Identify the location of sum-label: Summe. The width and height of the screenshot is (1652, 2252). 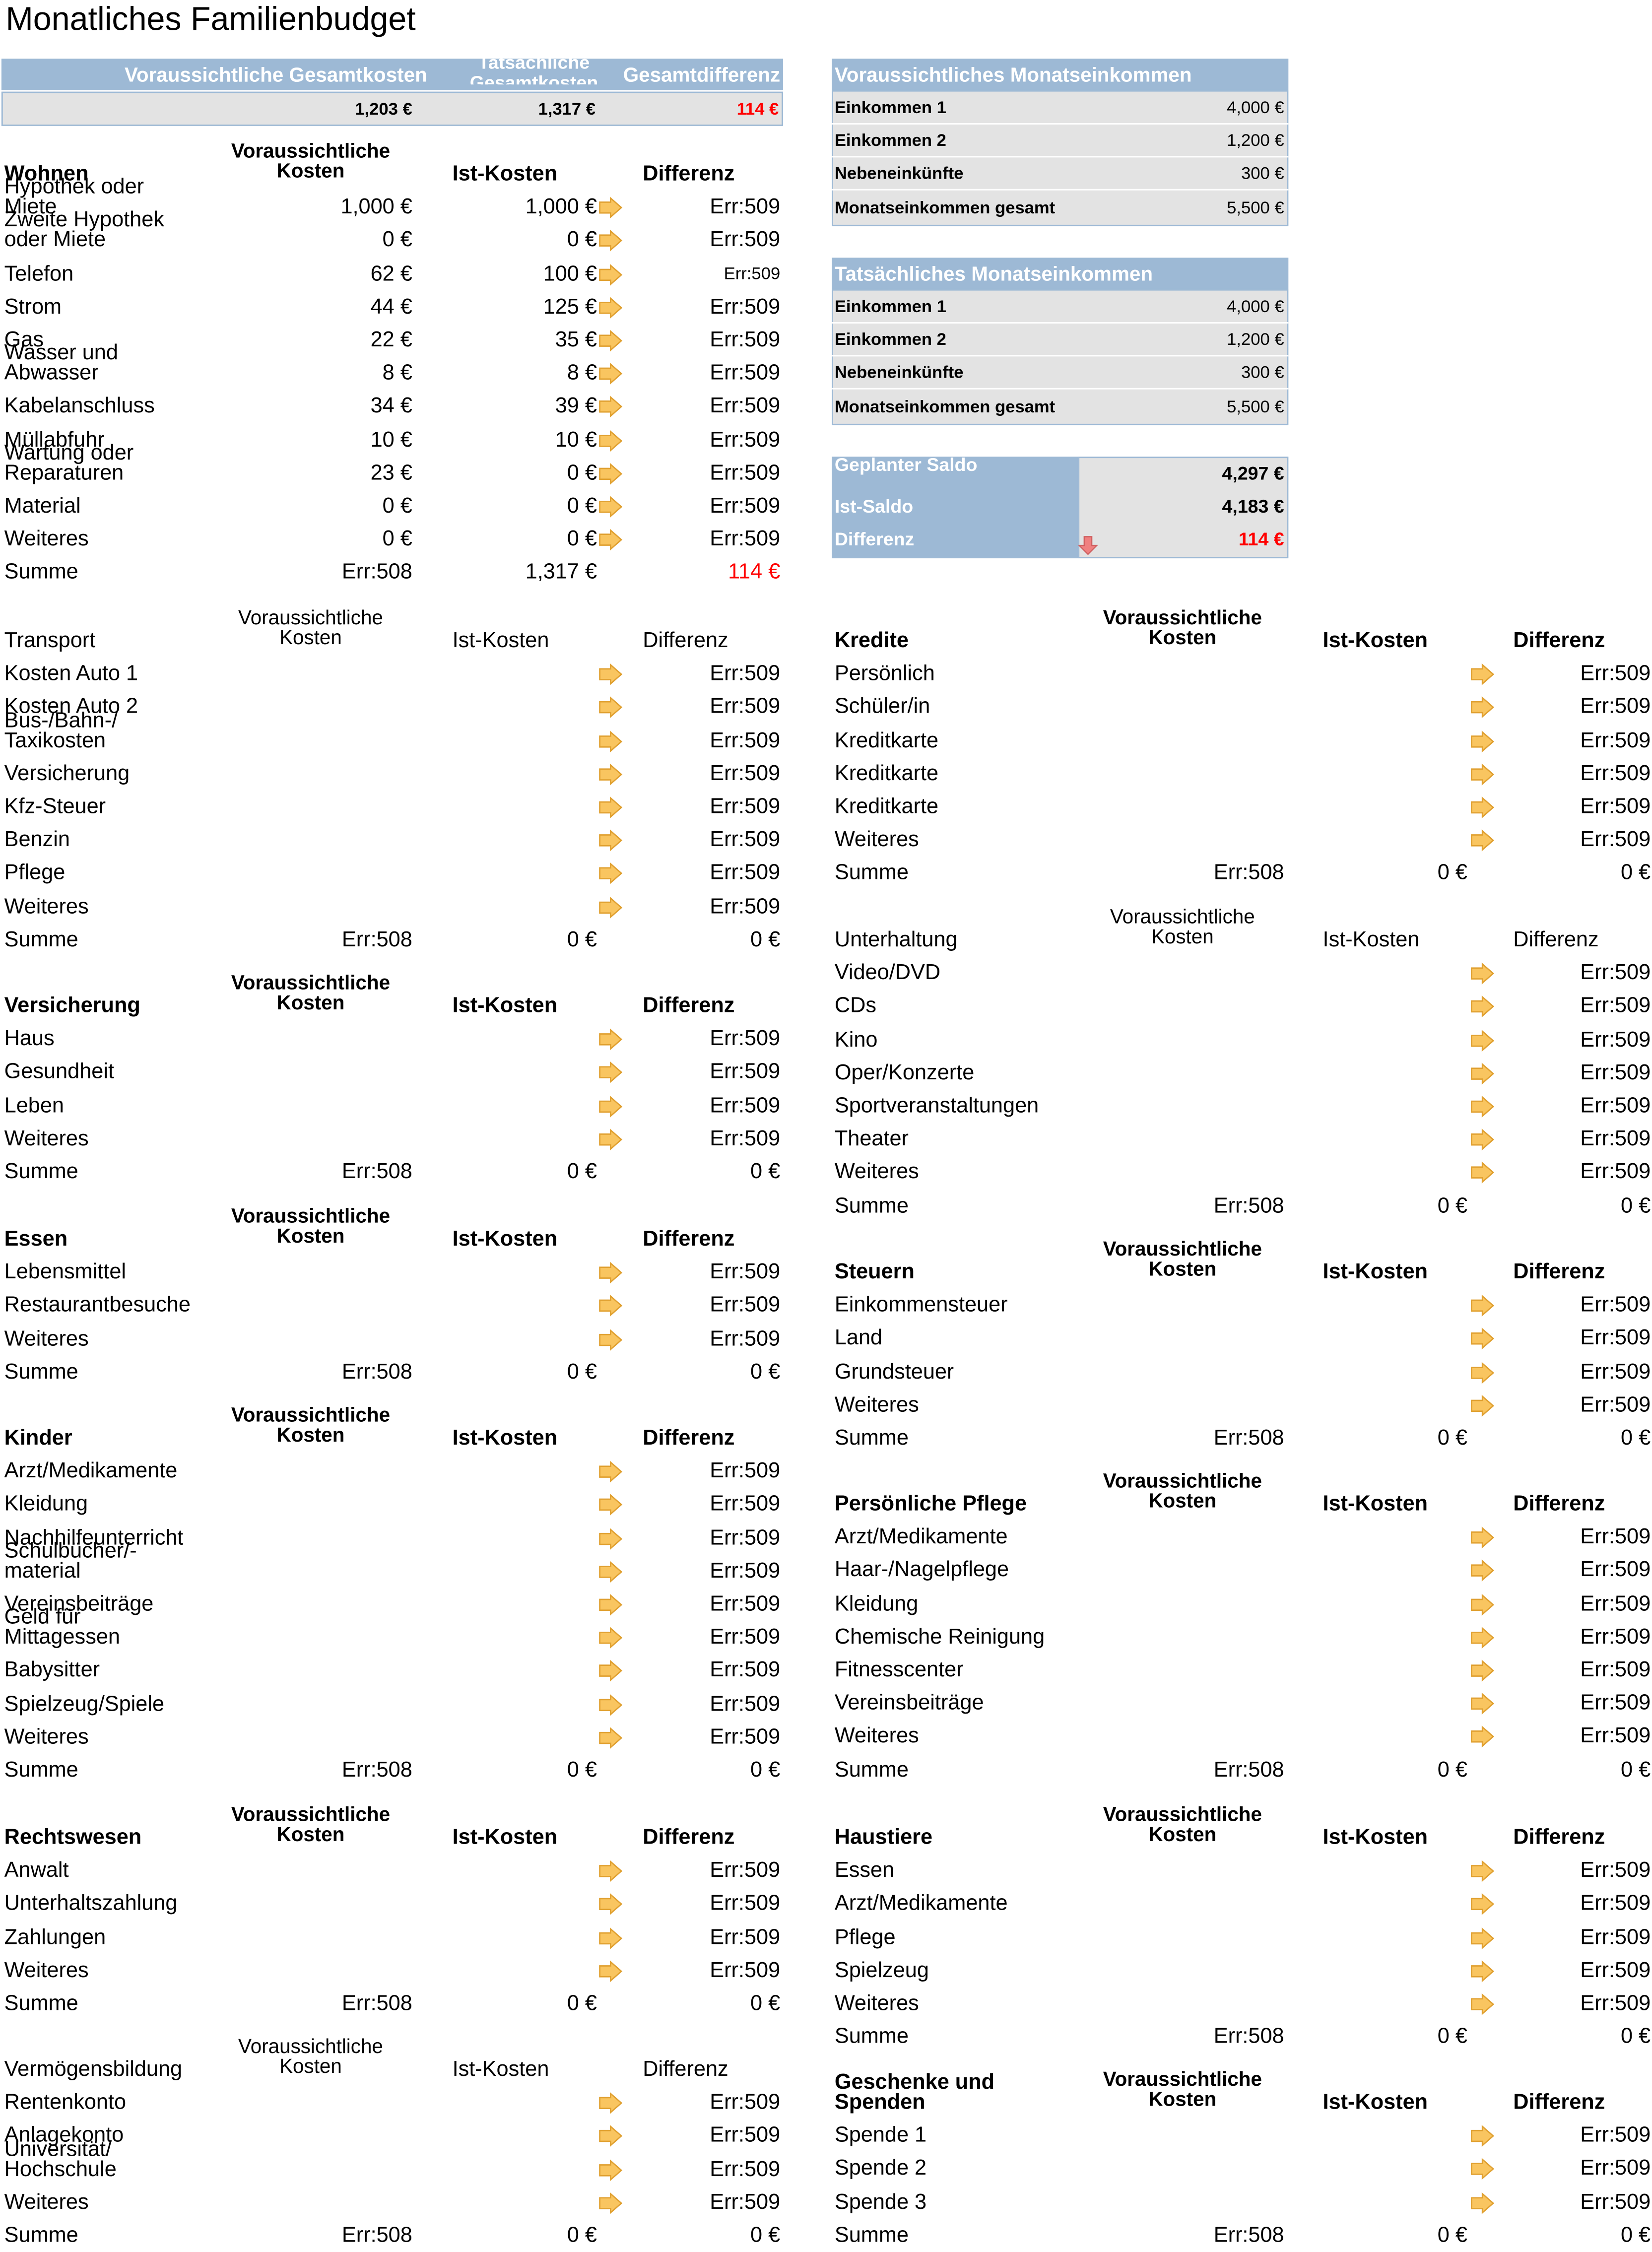
(41, 1770).